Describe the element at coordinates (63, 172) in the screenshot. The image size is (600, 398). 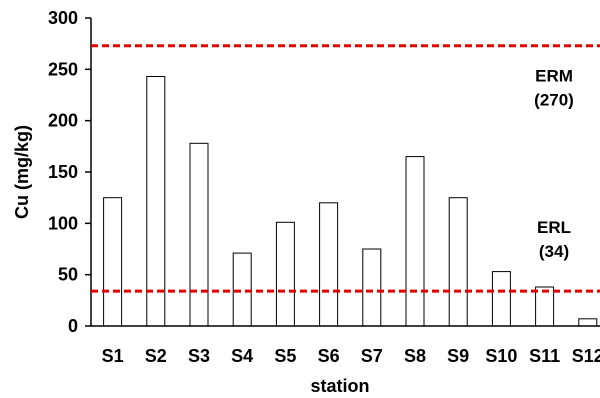
I see `y-tick-label-150: 150` at that location.